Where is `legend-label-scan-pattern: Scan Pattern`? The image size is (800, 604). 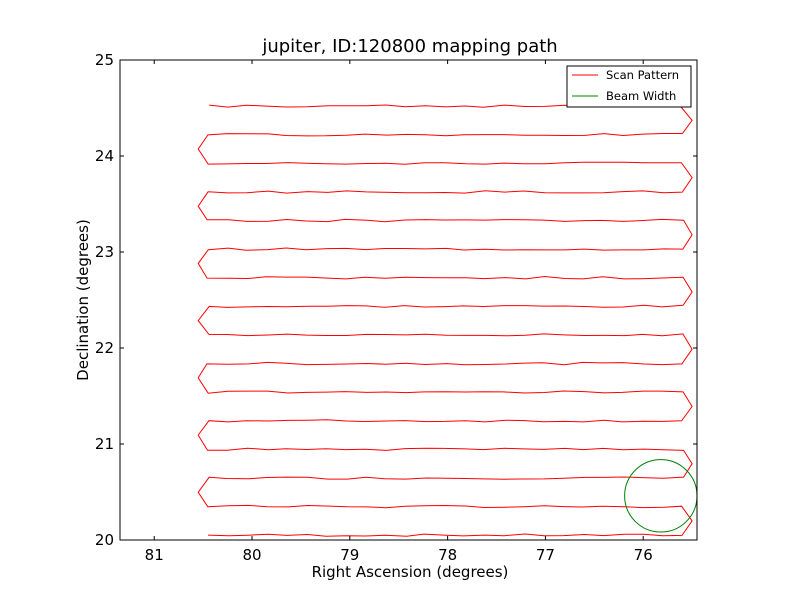 legend-label-scan-pattern: Scan Pattern is located at coordinates (642, 75).